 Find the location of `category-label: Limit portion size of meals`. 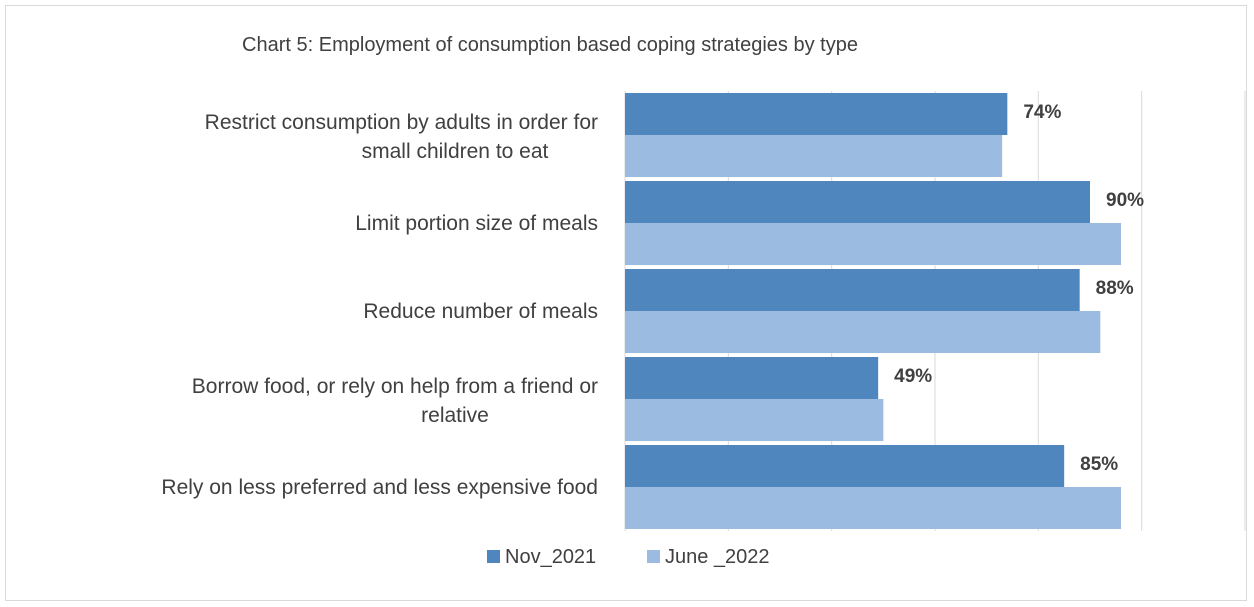

category-label: Limit portion size of meals is located at coordinates (476, 223).